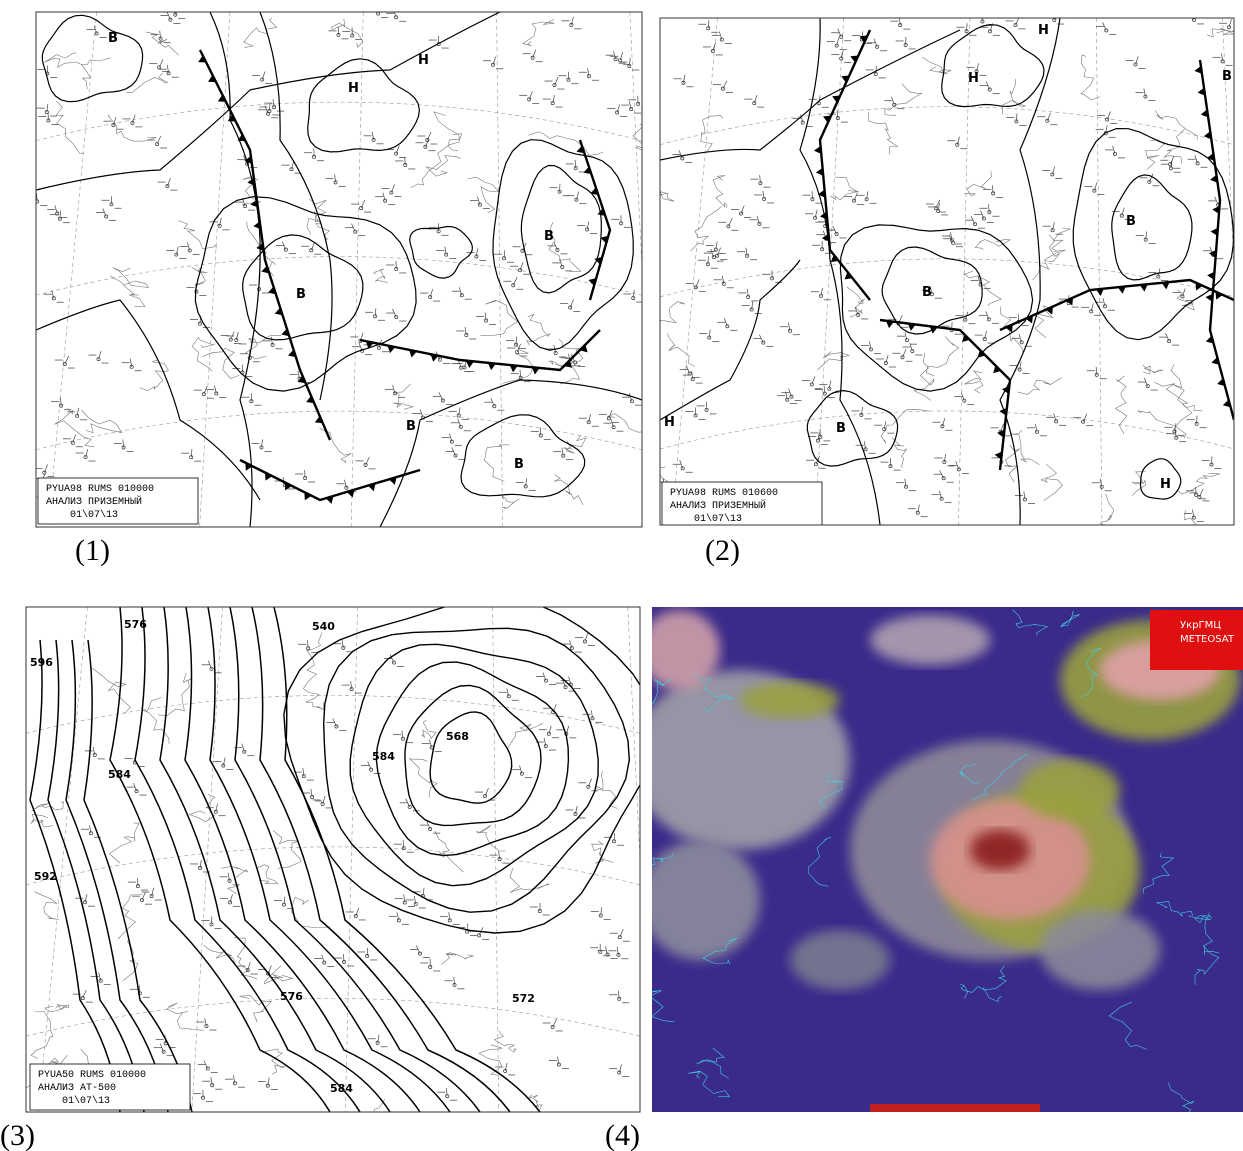  Describe the element at coordinates (927, 292) in the screenshot. I see `pressure-center: B` at that location.